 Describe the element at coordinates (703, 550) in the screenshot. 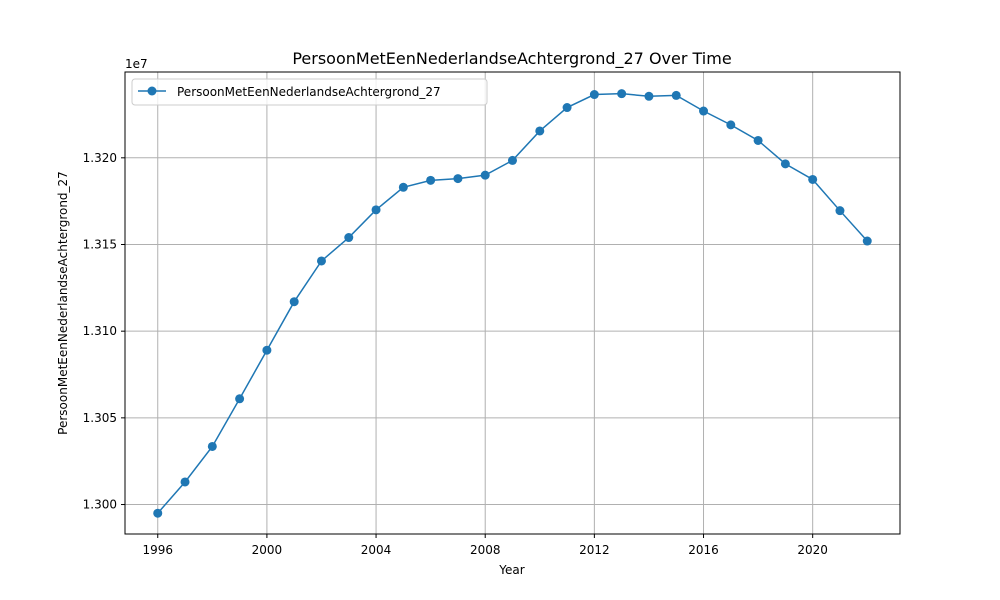

I see `x-tick-label: 2016` at that location.